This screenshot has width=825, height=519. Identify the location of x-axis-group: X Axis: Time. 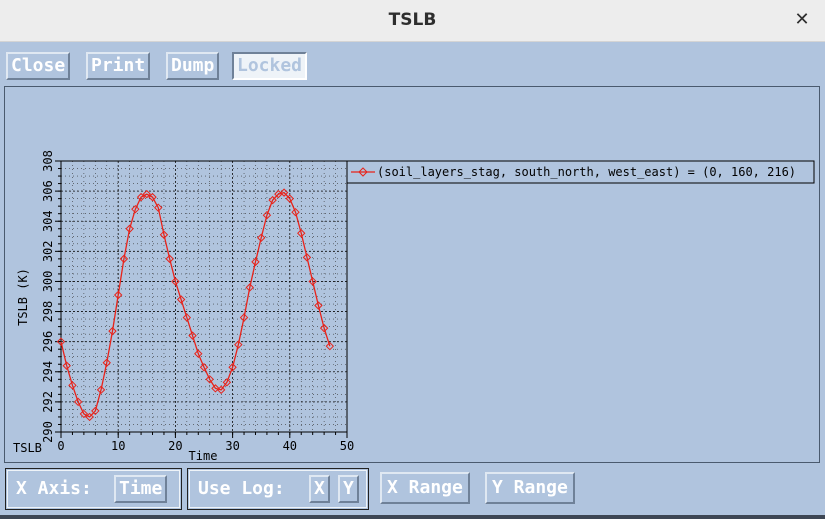
(93, 489).